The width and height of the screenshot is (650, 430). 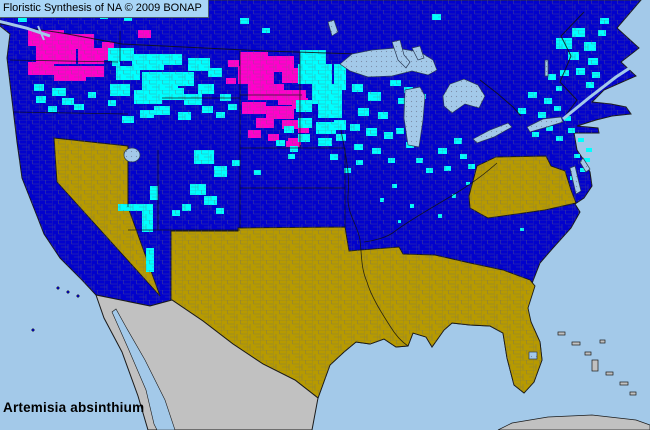 I want to click on caribbean-islands, so click(x=573, y=380).